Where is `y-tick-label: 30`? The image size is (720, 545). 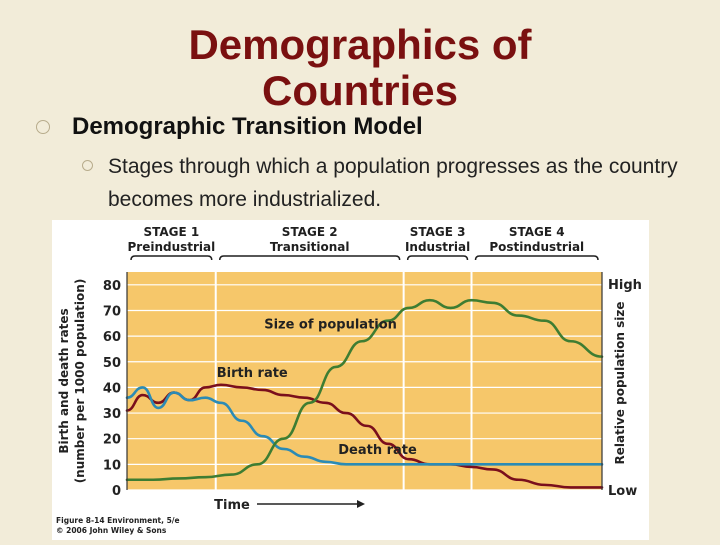 y-tick-label: 30 is located at coordinates (112, 414).